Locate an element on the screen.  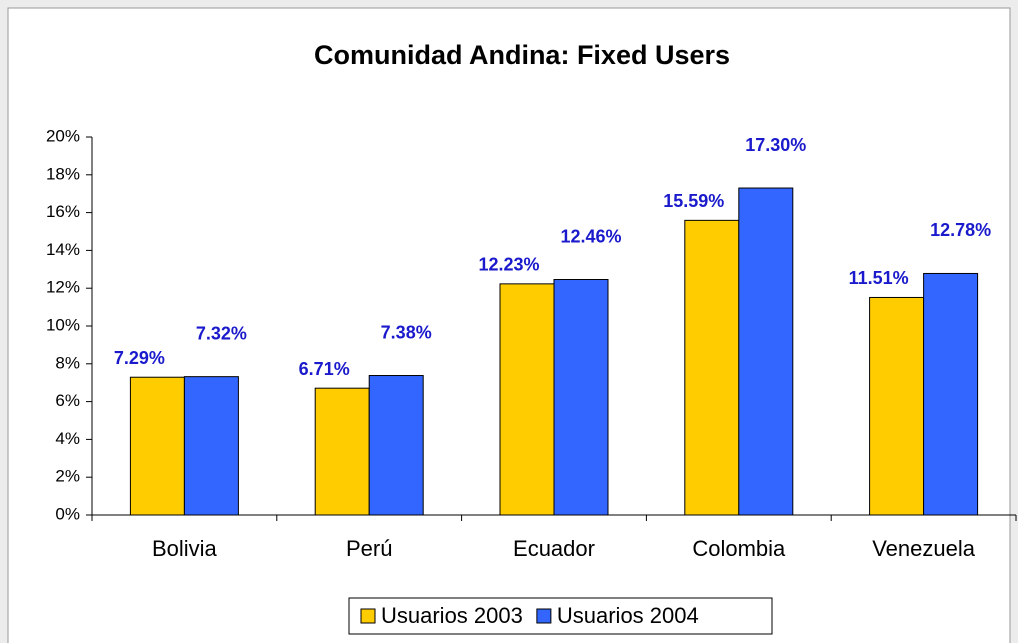
legend-box is located at coordinates (560, 616).